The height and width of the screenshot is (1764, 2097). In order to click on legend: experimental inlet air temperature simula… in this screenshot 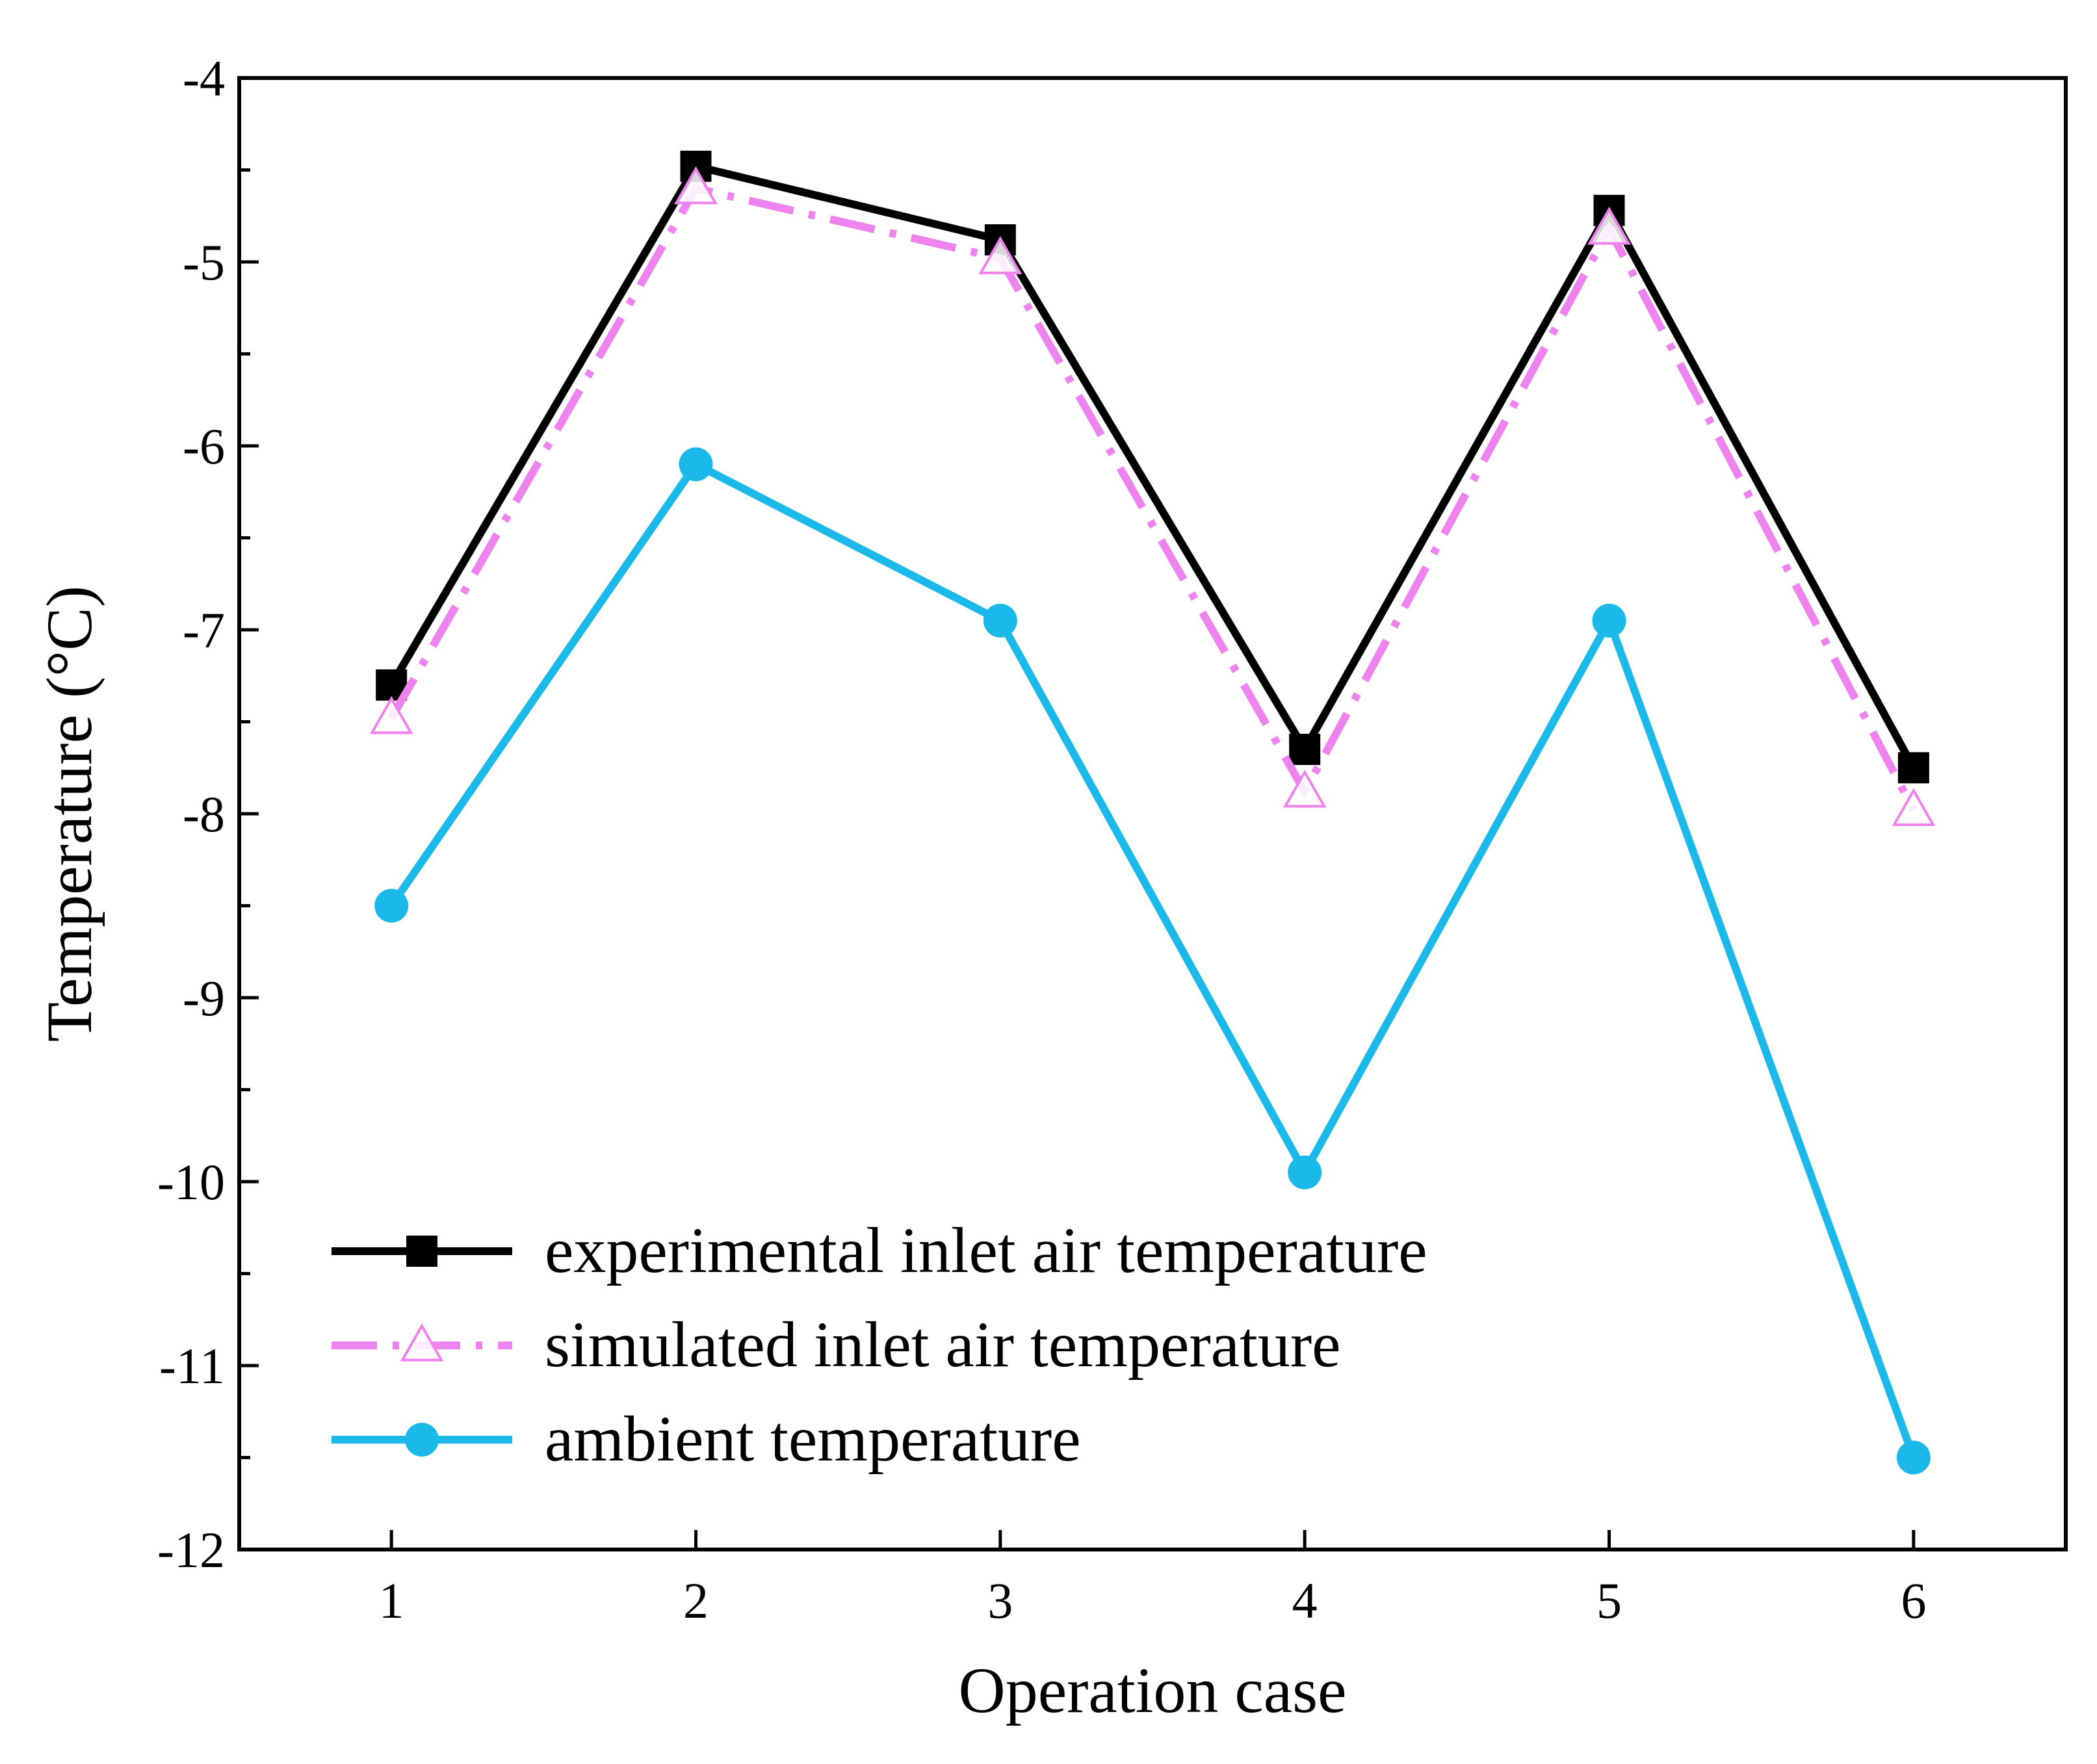, I will do `click(879, 1344)`.